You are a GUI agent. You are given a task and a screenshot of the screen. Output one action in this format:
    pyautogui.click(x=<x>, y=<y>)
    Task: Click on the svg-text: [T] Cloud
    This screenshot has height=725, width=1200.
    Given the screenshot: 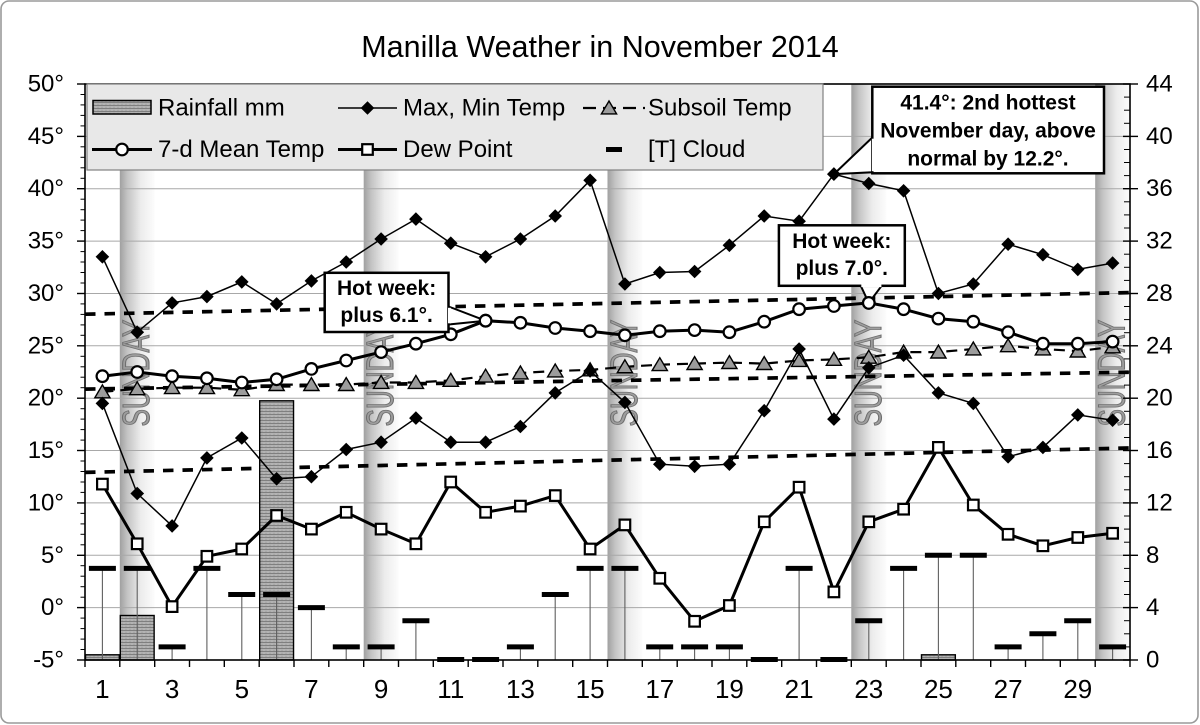 What is the action you would take?
    pyautogui.click(x=696, y=149)
    